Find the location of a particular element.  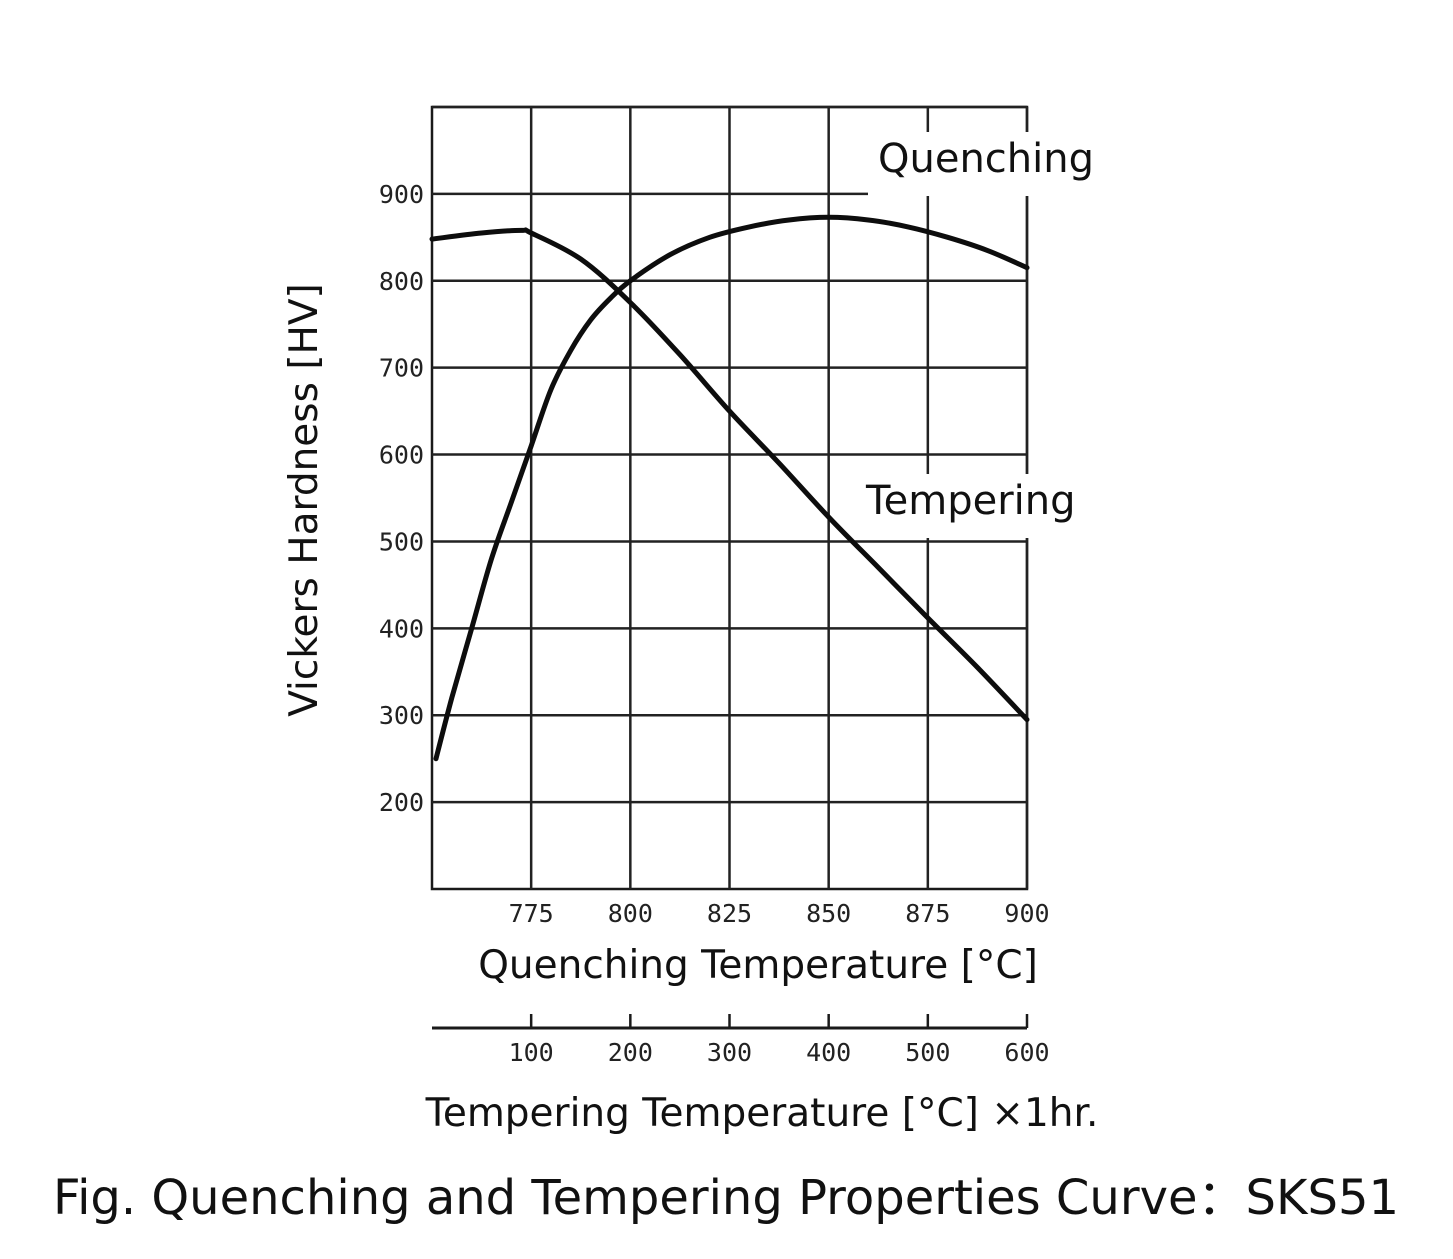

x-tick-label-quenching: 900 is located at coordinates (1026, 913).